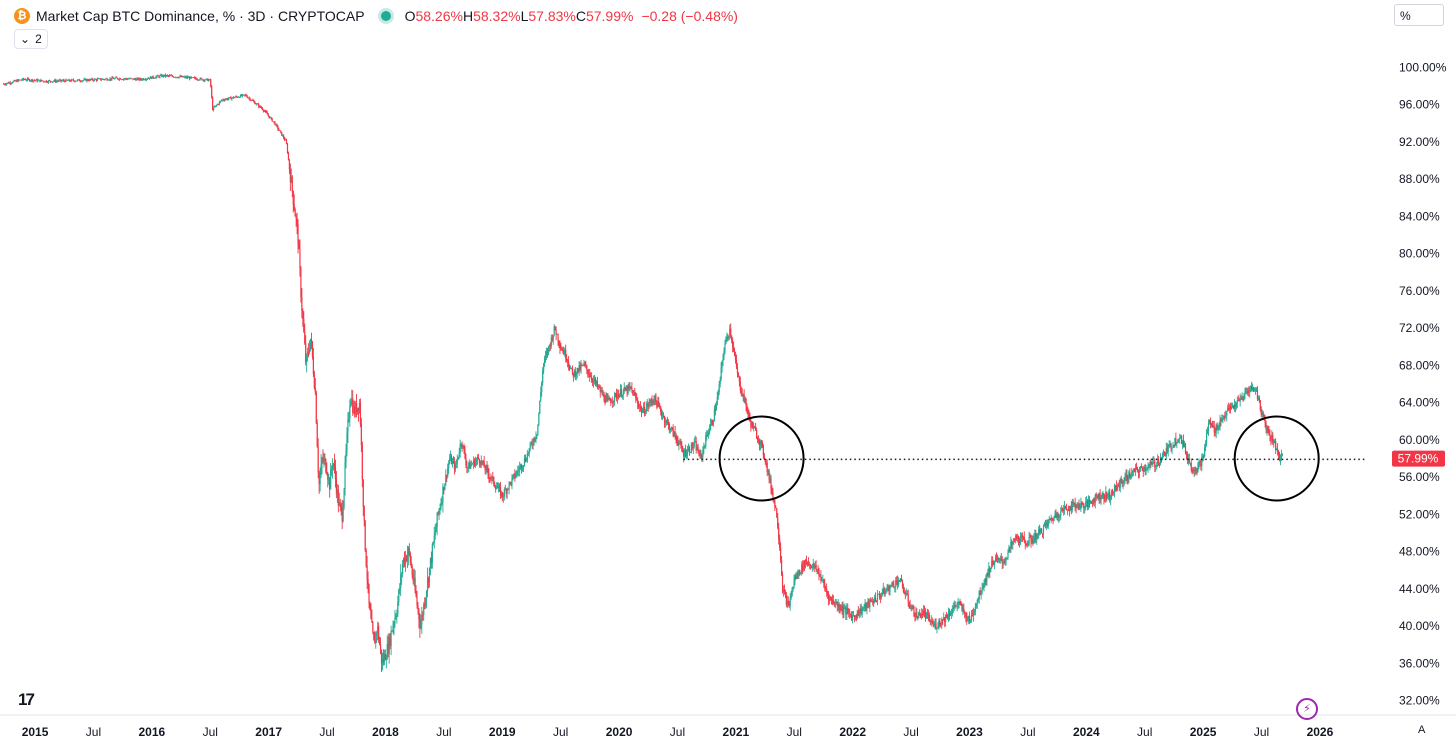 Image resolution: width=1456 pixels, height=745 pixels. Describe the element at coordinates (1422, 730) in the screenshot. I see `auto-scale-button: A` at that location.